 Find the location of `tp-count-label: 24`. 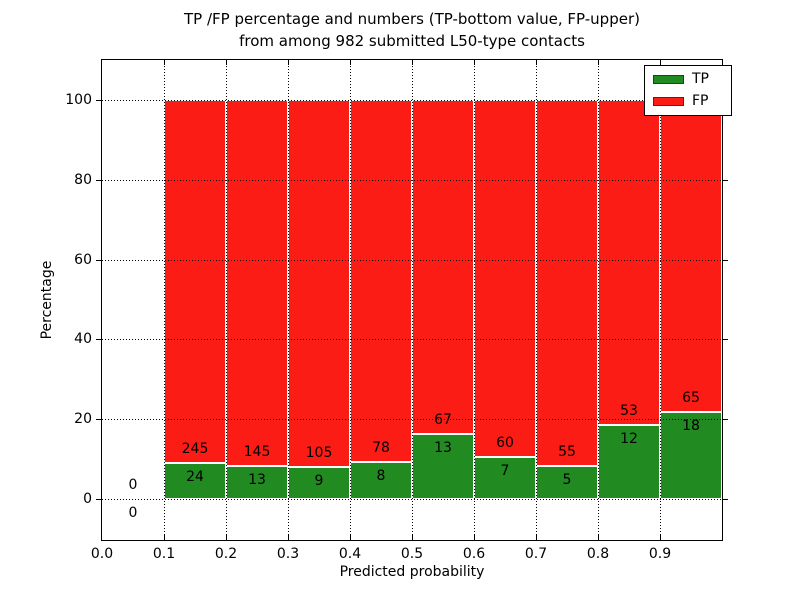

tp-count-label: 24 is located at coordinates (195, 477).